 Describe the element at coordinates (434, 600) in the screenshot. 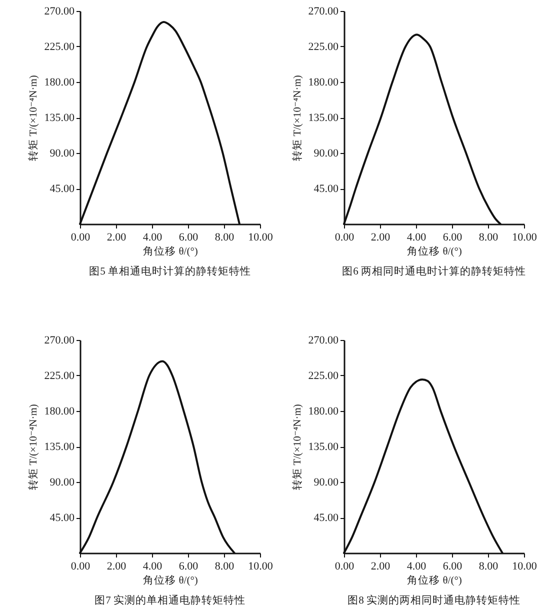

I see `text: 图8 实测的两相同时通电静转矩特性` at that location.